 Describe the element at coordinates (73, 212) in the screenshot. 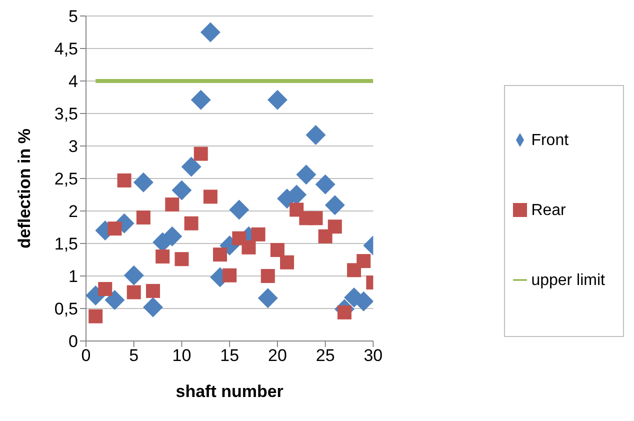

I see `y-tick-label: 2` at that location.